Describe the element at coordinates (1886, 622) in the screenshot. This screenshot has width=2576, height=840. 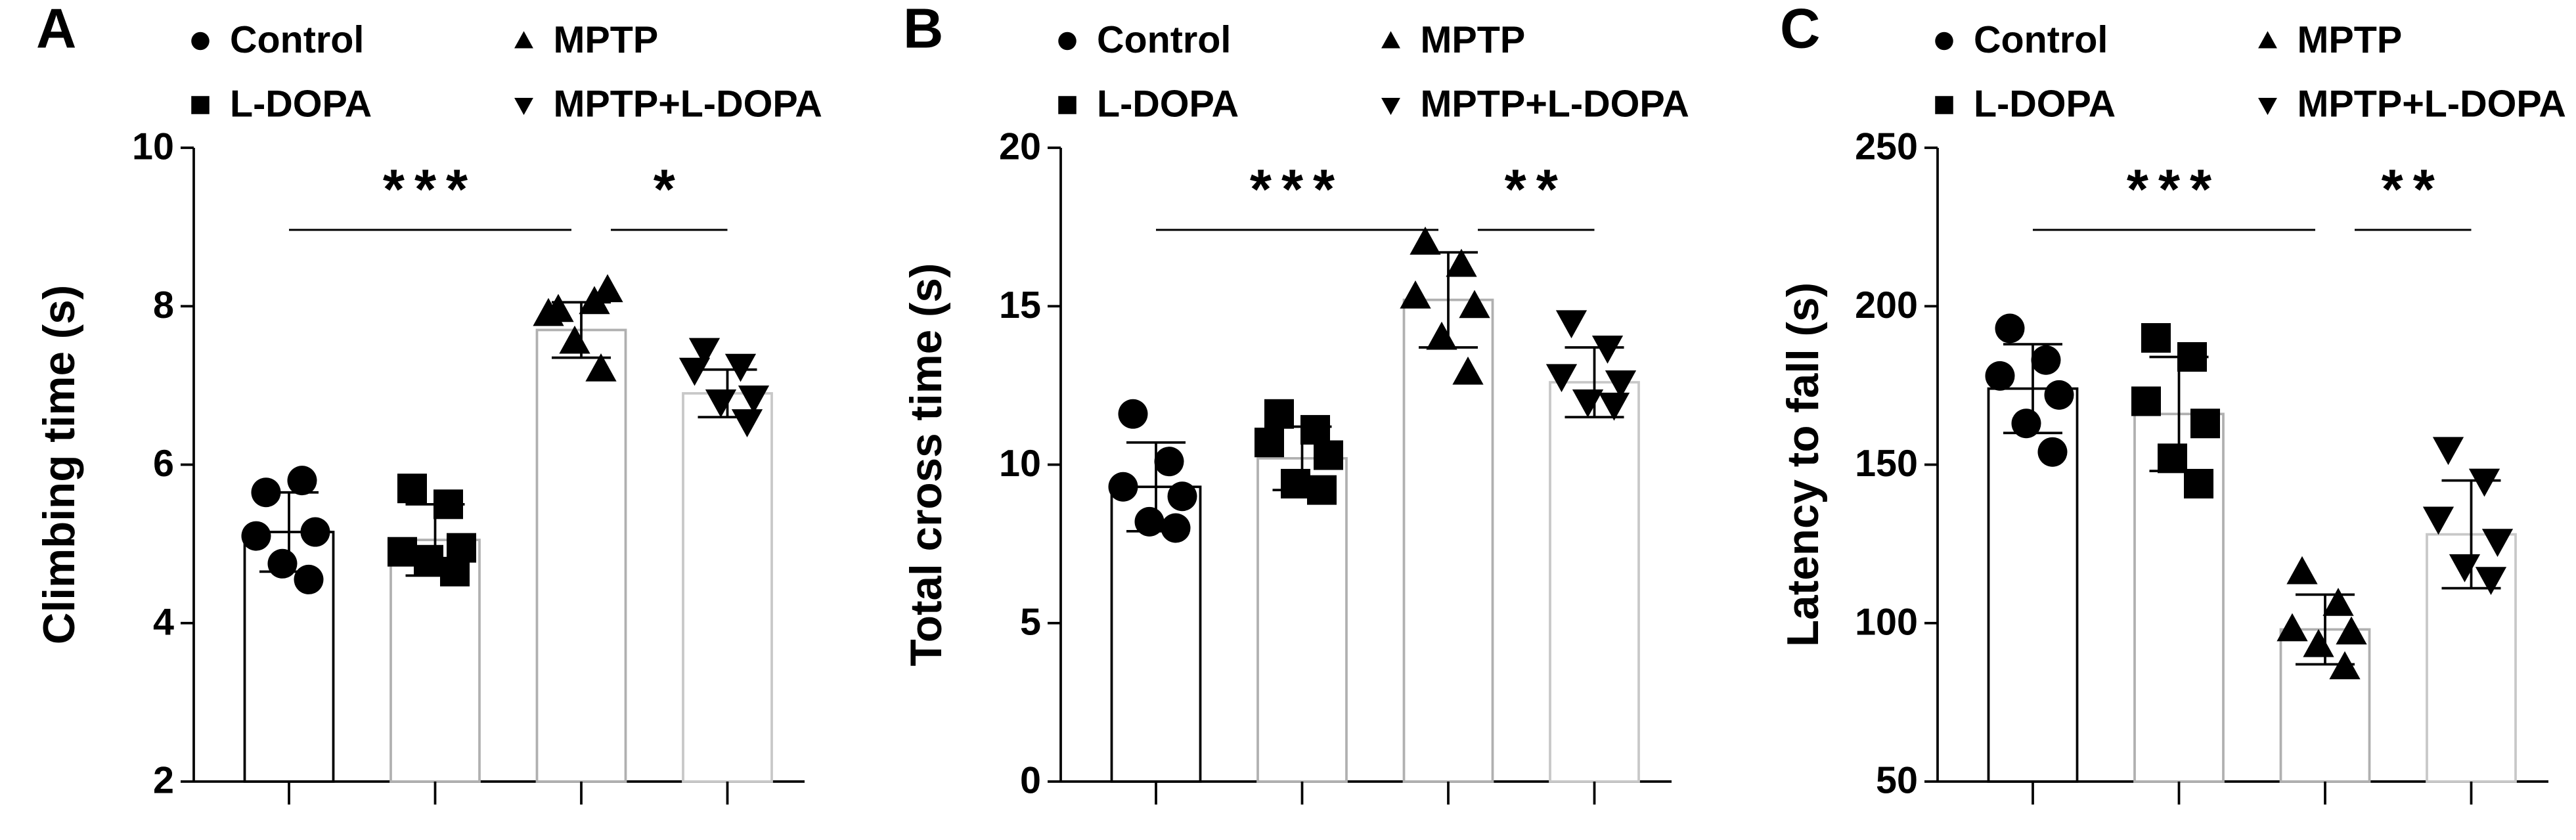
I see `y-tick-label: 100` at that location.